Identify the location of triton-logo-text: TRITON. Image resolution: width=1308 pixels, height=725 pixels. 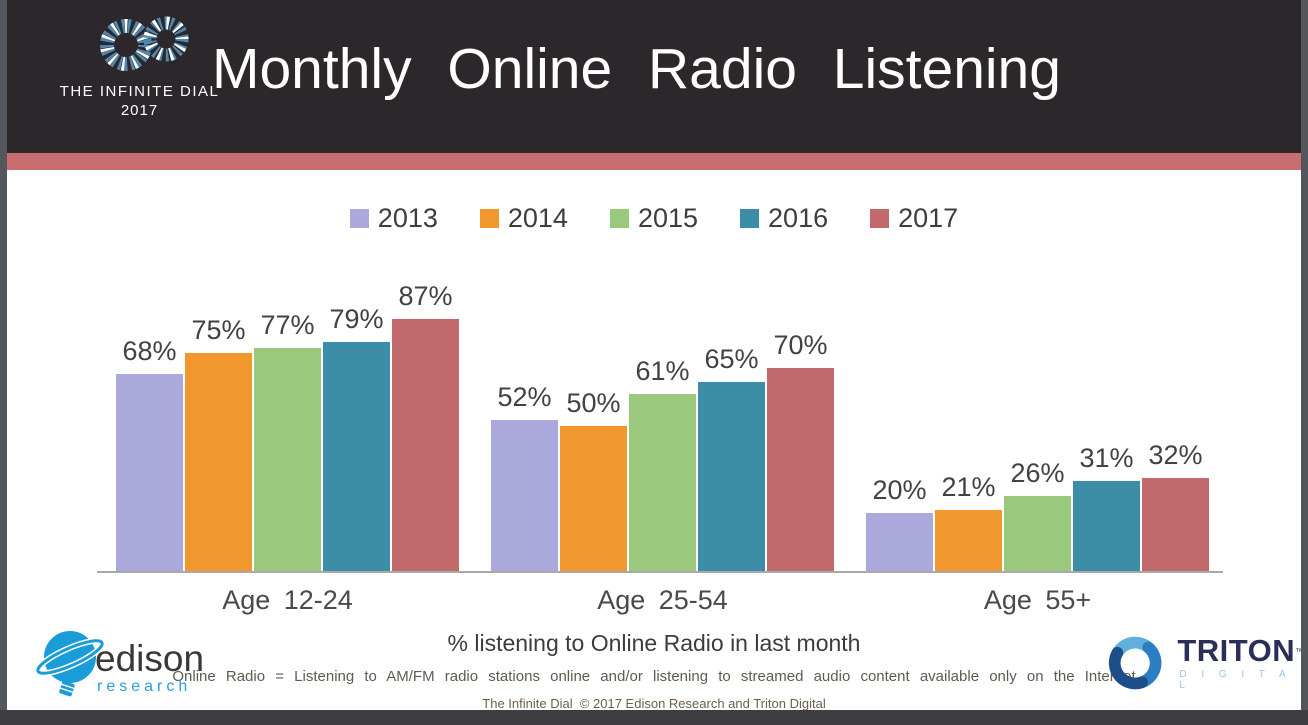
(1236, 650).